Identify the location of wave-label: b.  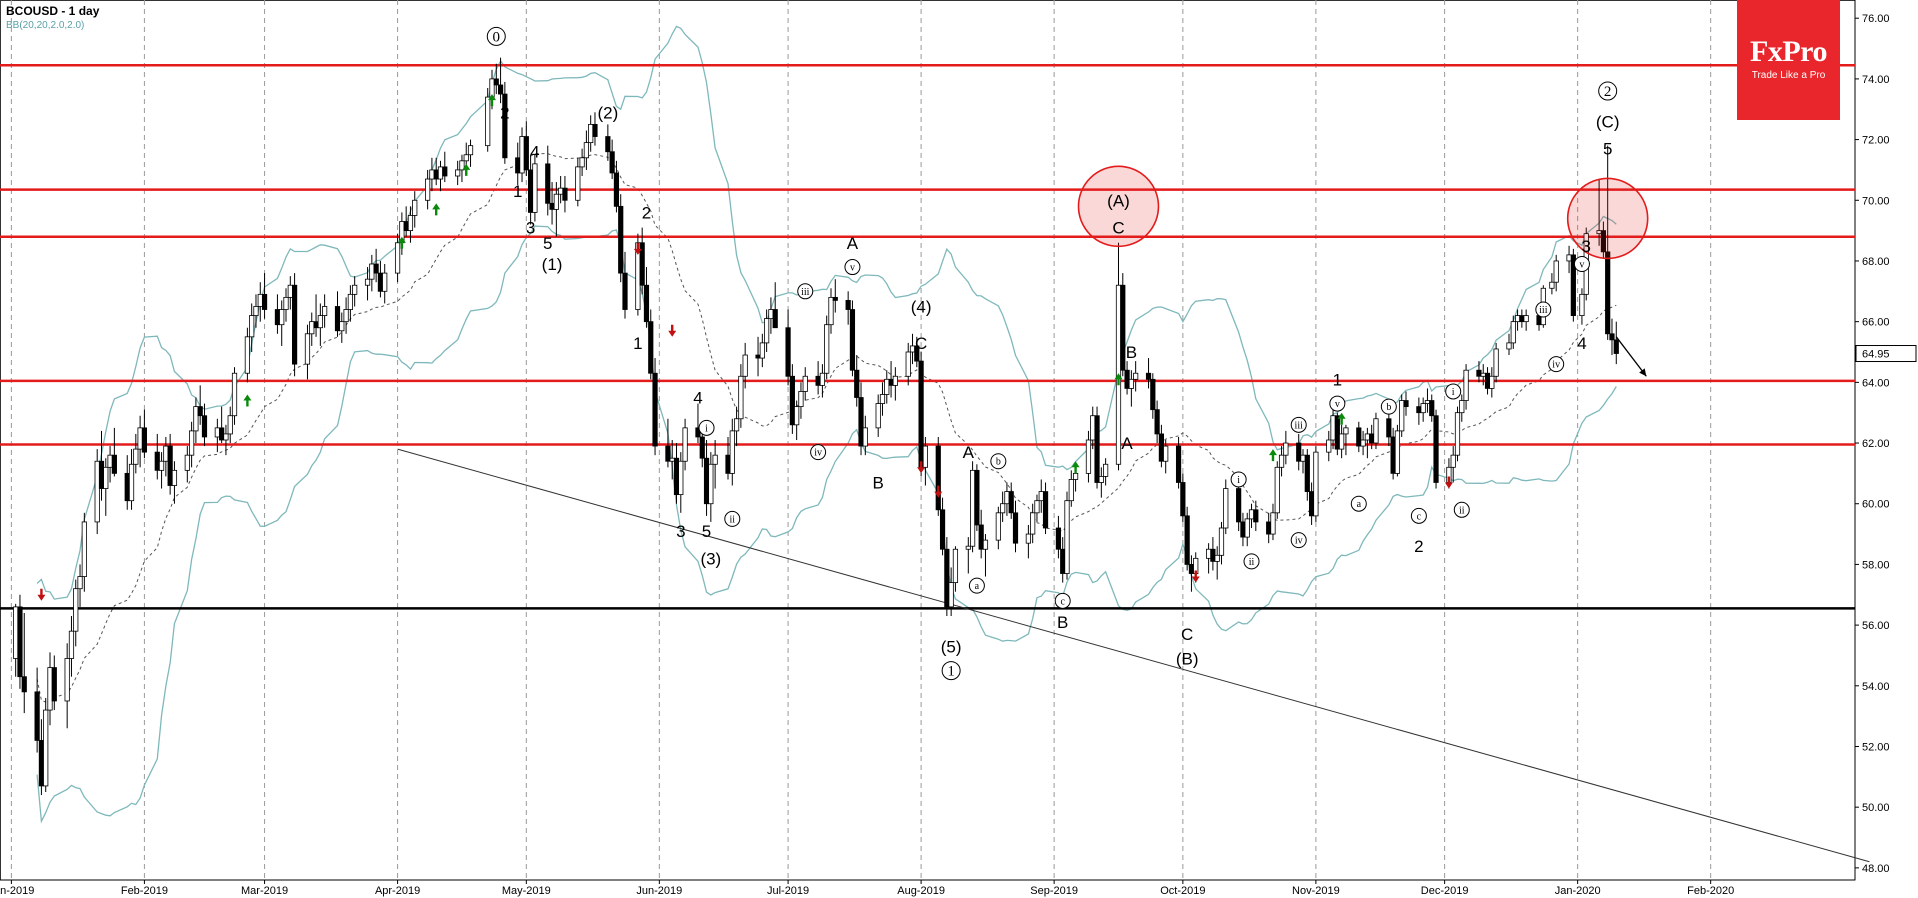
(1388, 407).